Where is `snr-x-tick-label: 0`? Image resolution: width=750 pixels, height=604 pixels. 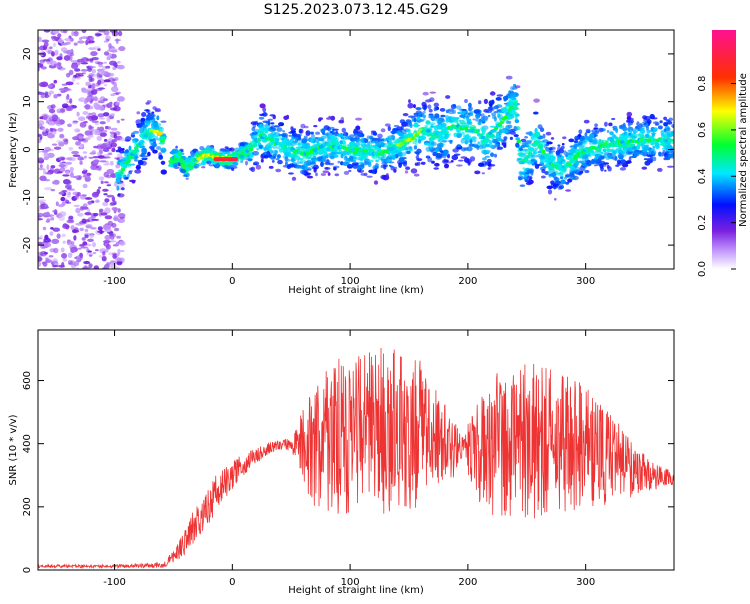 snr-x-tick-label: 0 is located at coordinates (232, 582).